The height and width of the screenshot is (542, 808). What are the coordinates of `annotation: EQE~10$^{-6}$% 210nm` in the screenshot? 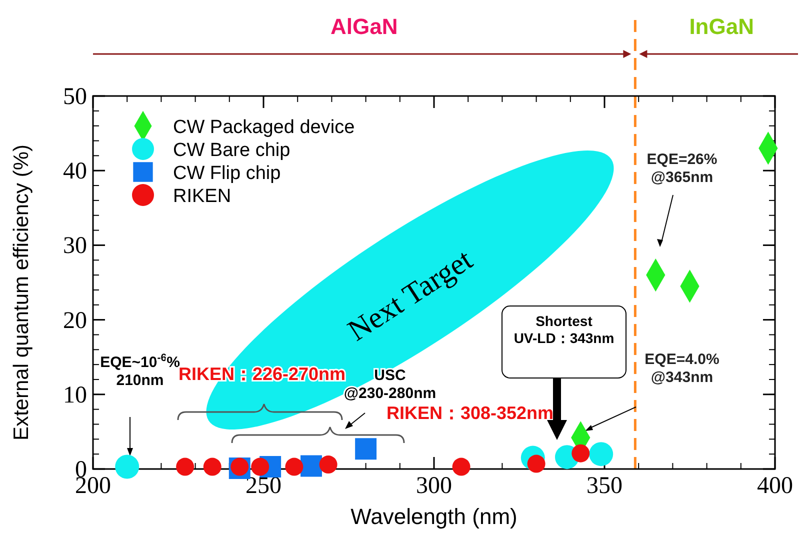 It's located at (140, 370).